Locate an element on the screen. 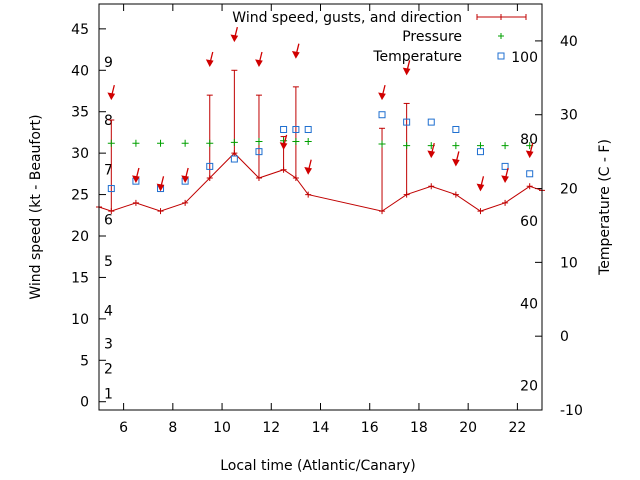  beaufort-label: 8 is located at coordinates (108, 121).